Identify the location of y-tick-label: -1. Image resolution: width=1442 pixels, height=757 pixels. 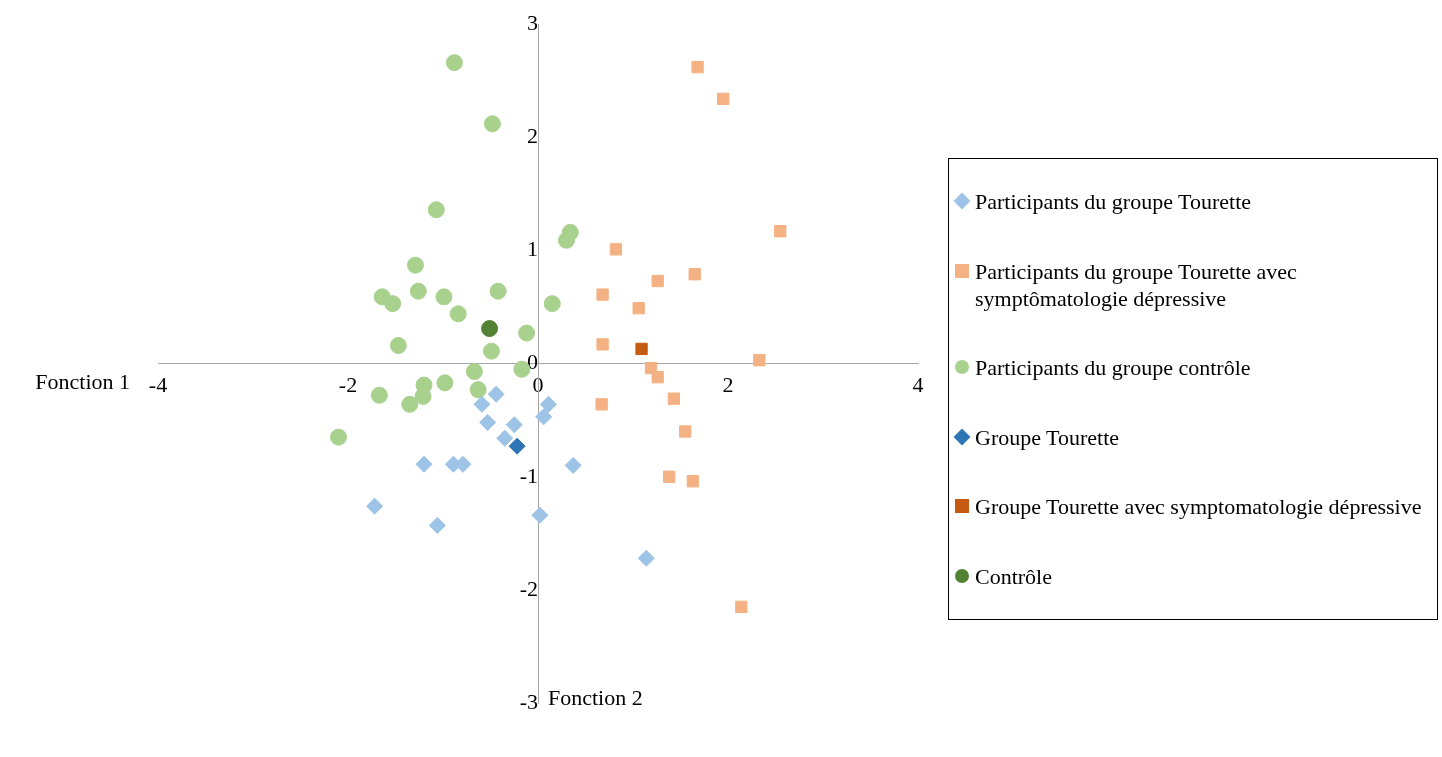
(528, 475).